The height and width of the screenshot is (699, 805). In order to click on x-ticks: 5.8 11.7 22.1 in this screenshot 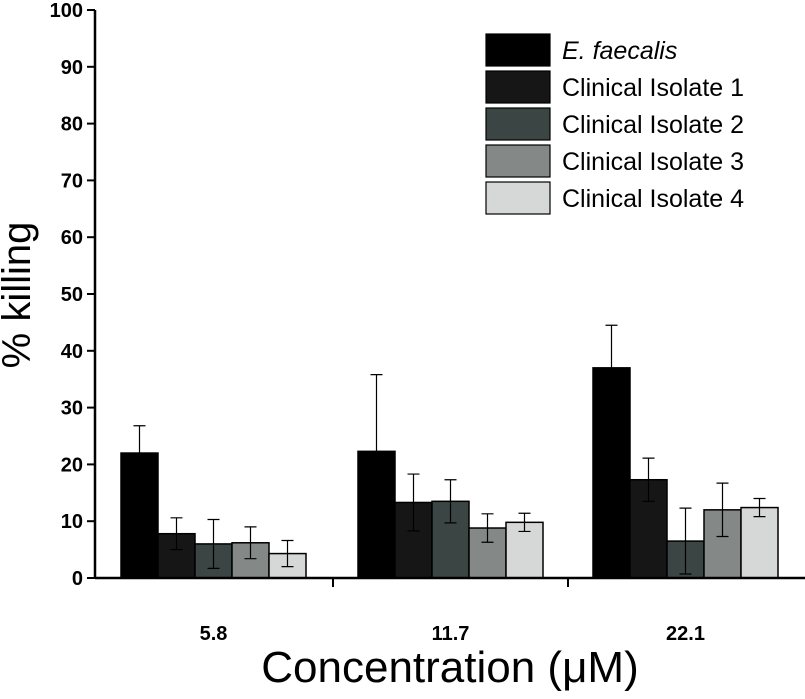, I will do `click(452, 611)`.